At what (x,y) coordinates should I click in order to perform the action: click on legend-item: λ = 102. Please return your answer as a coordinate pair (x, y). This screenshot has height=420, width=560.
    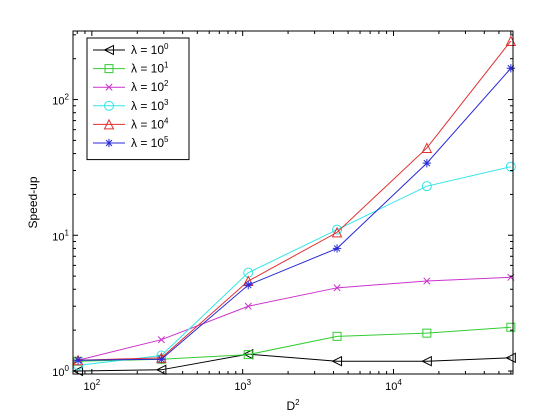
    Looking at the image, I should click on (131, 86).